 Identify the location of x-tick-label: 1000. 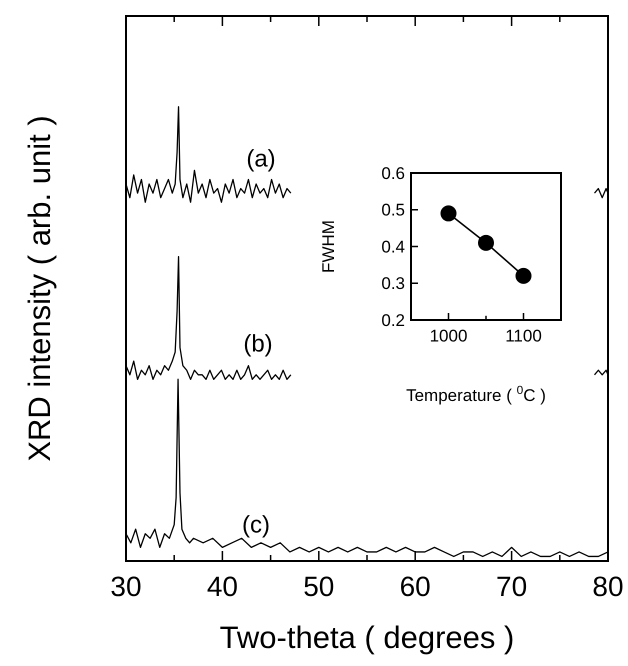
(449, 336).